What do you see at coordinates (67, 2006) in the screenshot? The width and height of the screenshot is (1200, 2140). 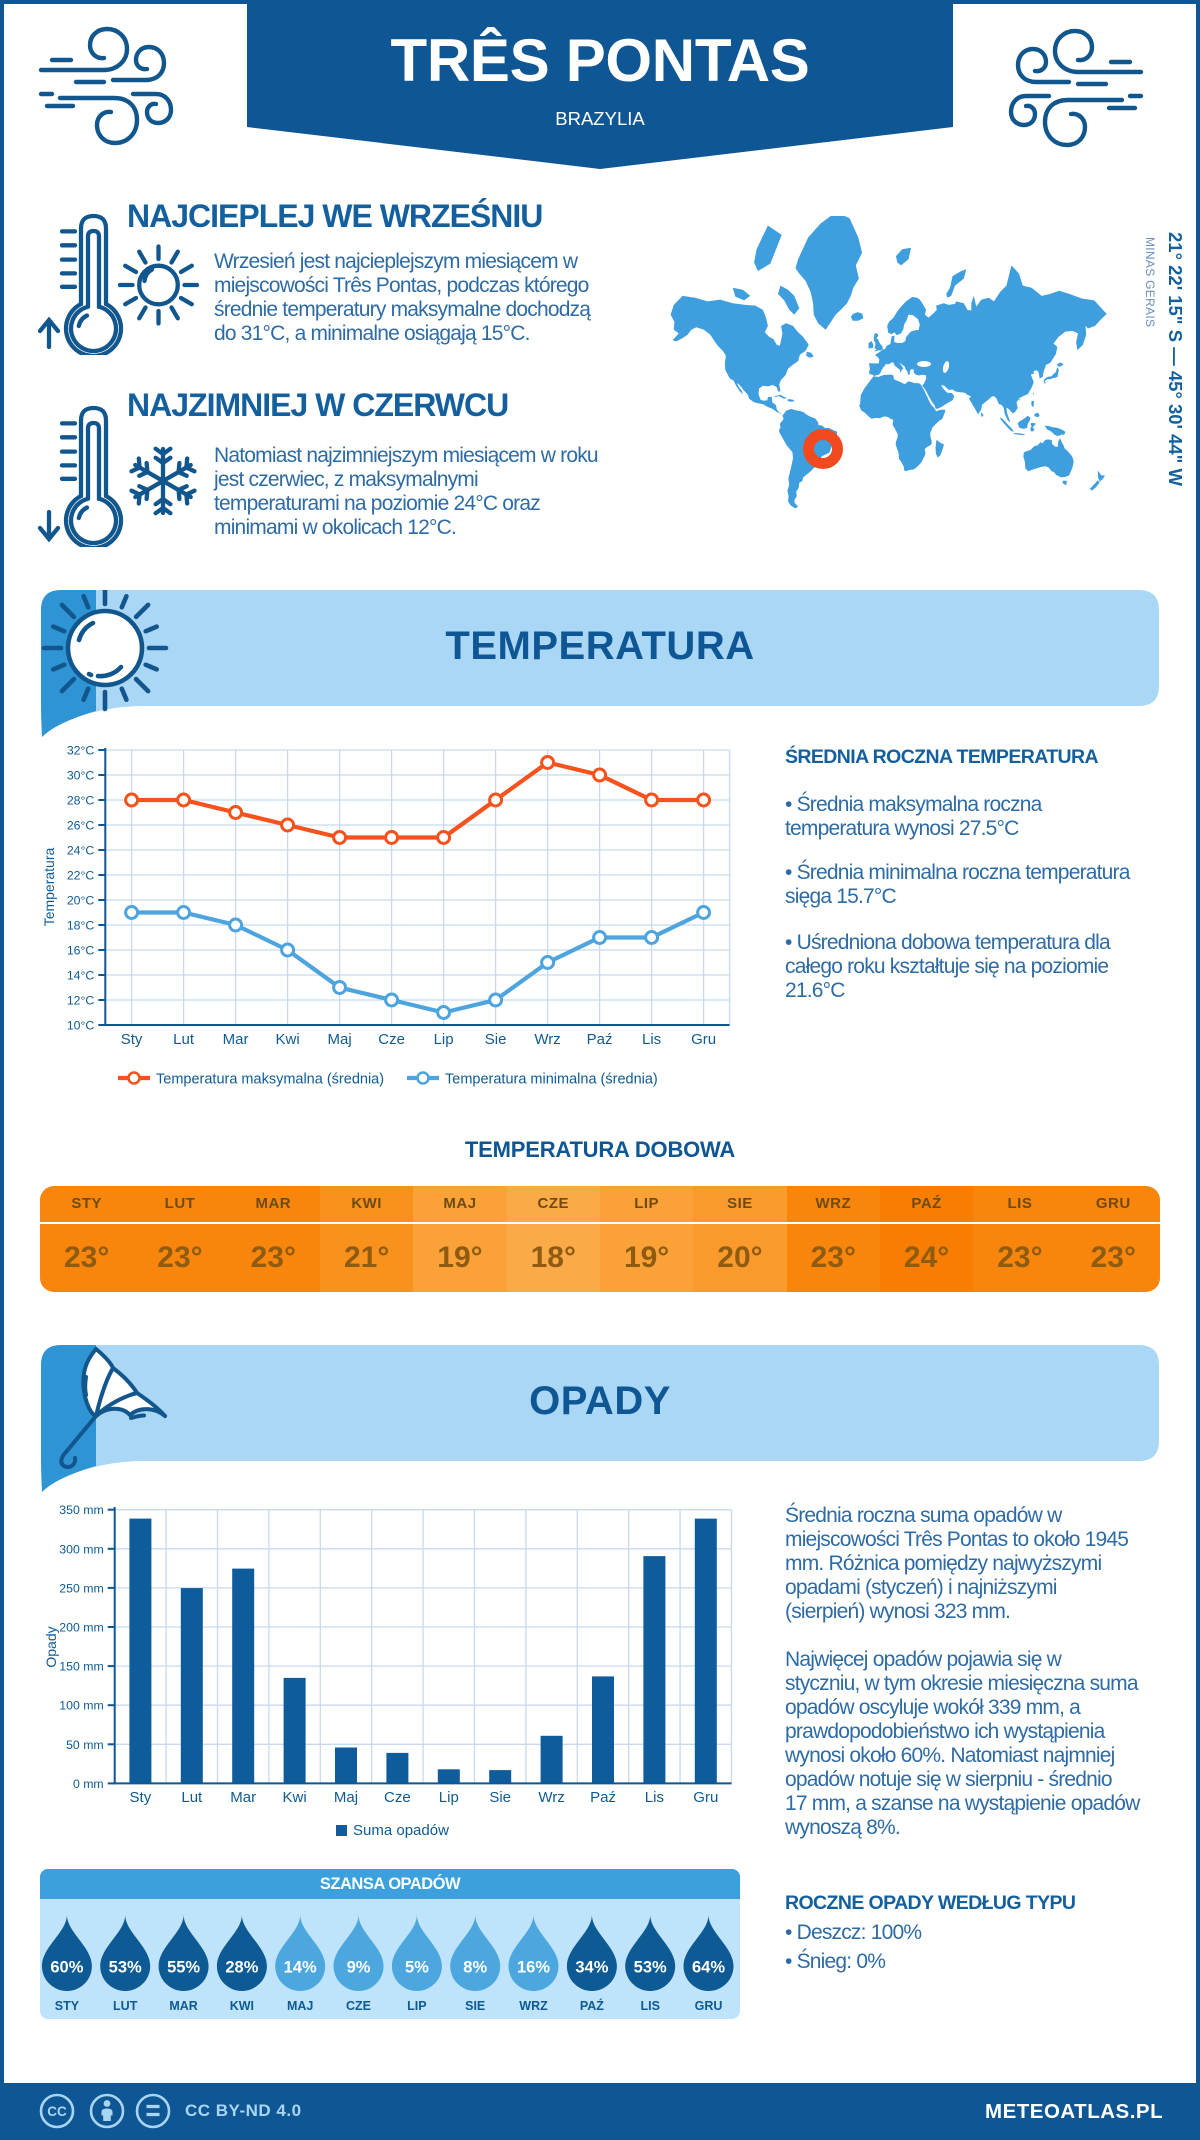 I see `svg-text: STY` at bounding box center [67, 2006].